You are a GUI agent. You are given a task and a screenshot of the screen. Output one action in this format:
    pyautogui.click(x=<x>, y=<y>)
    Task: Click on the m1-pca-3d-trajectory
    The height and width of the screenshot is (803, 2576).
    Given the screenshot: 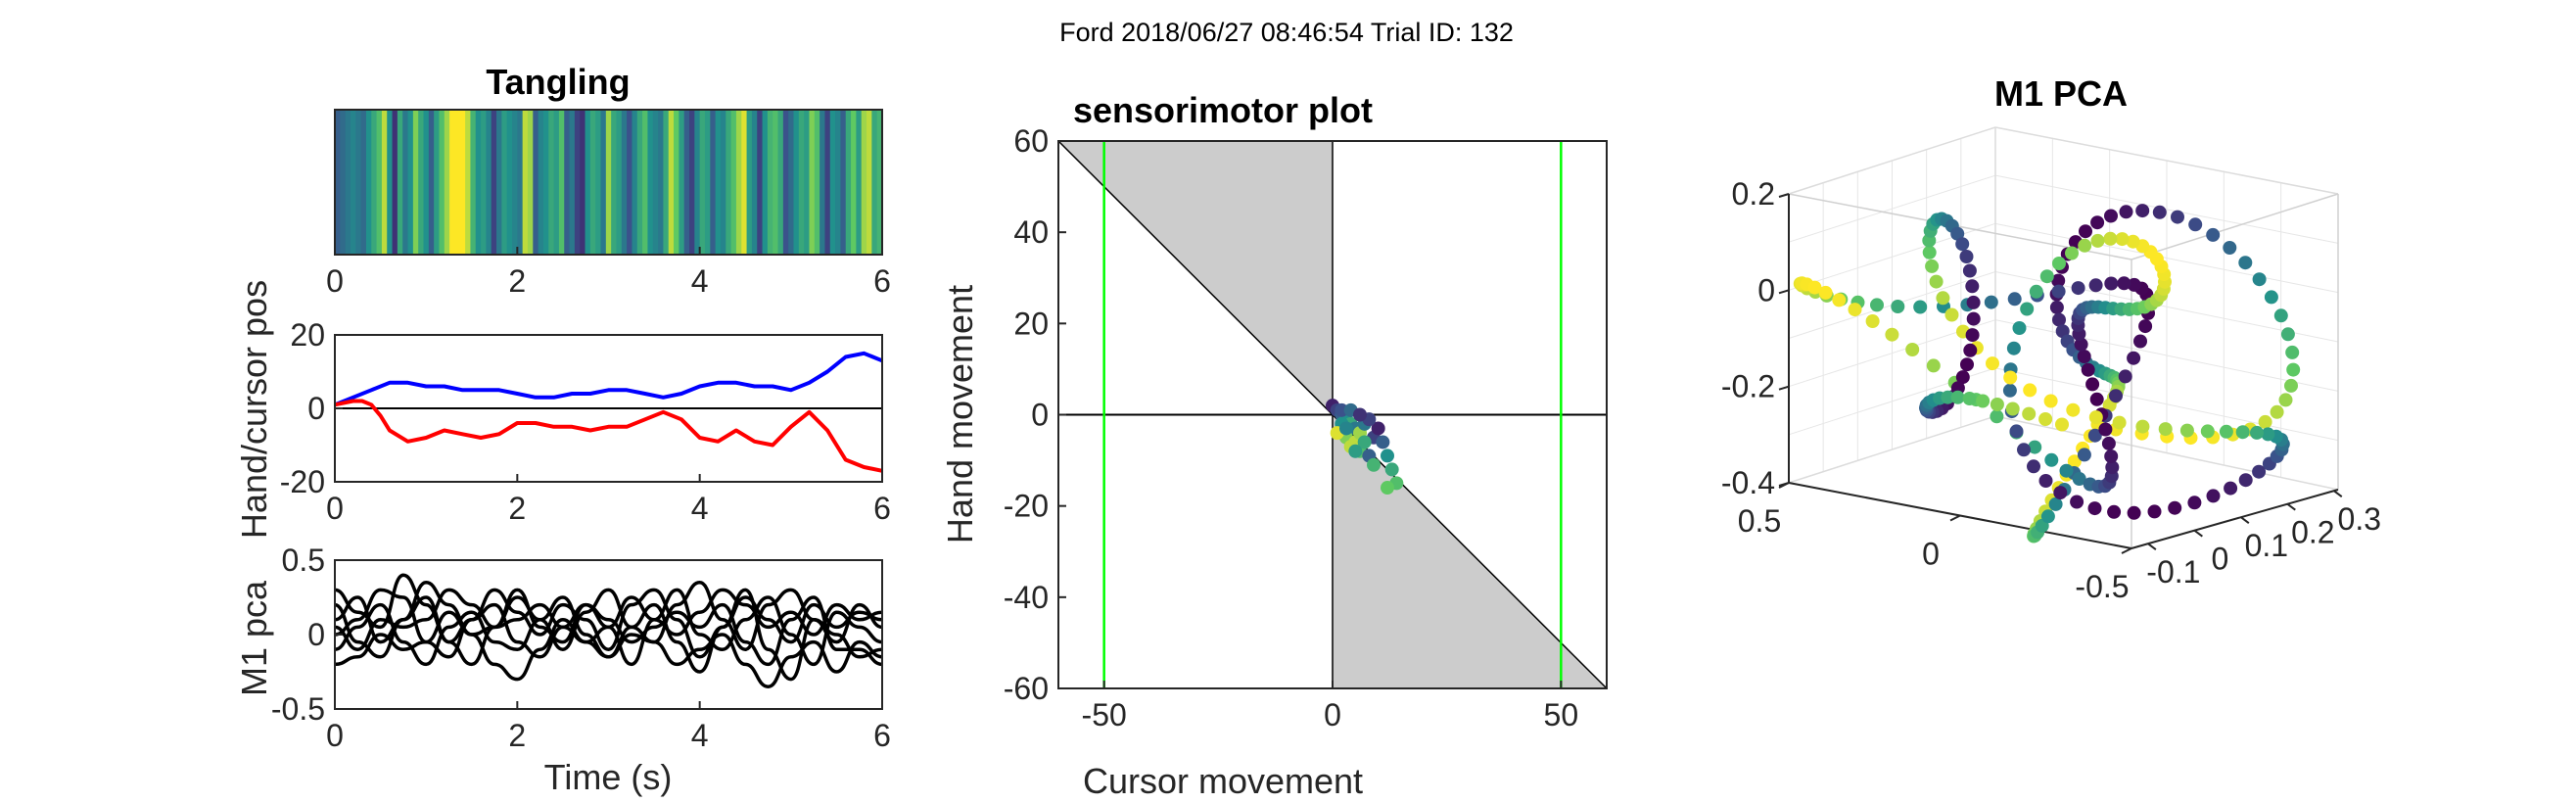 What is the action you would take?
    pyautogui.click(x=2047, y=373)
    